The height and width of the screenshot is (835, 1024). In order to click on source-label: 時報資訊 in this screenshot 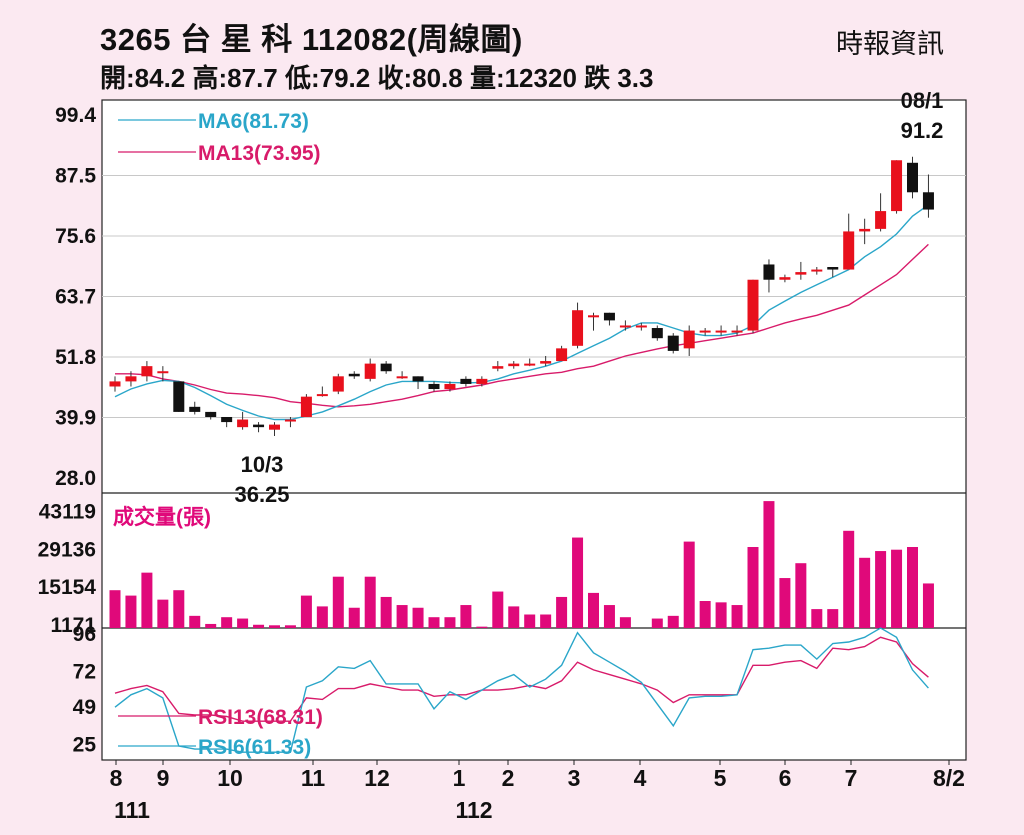, I will do `click(890, 44)`.